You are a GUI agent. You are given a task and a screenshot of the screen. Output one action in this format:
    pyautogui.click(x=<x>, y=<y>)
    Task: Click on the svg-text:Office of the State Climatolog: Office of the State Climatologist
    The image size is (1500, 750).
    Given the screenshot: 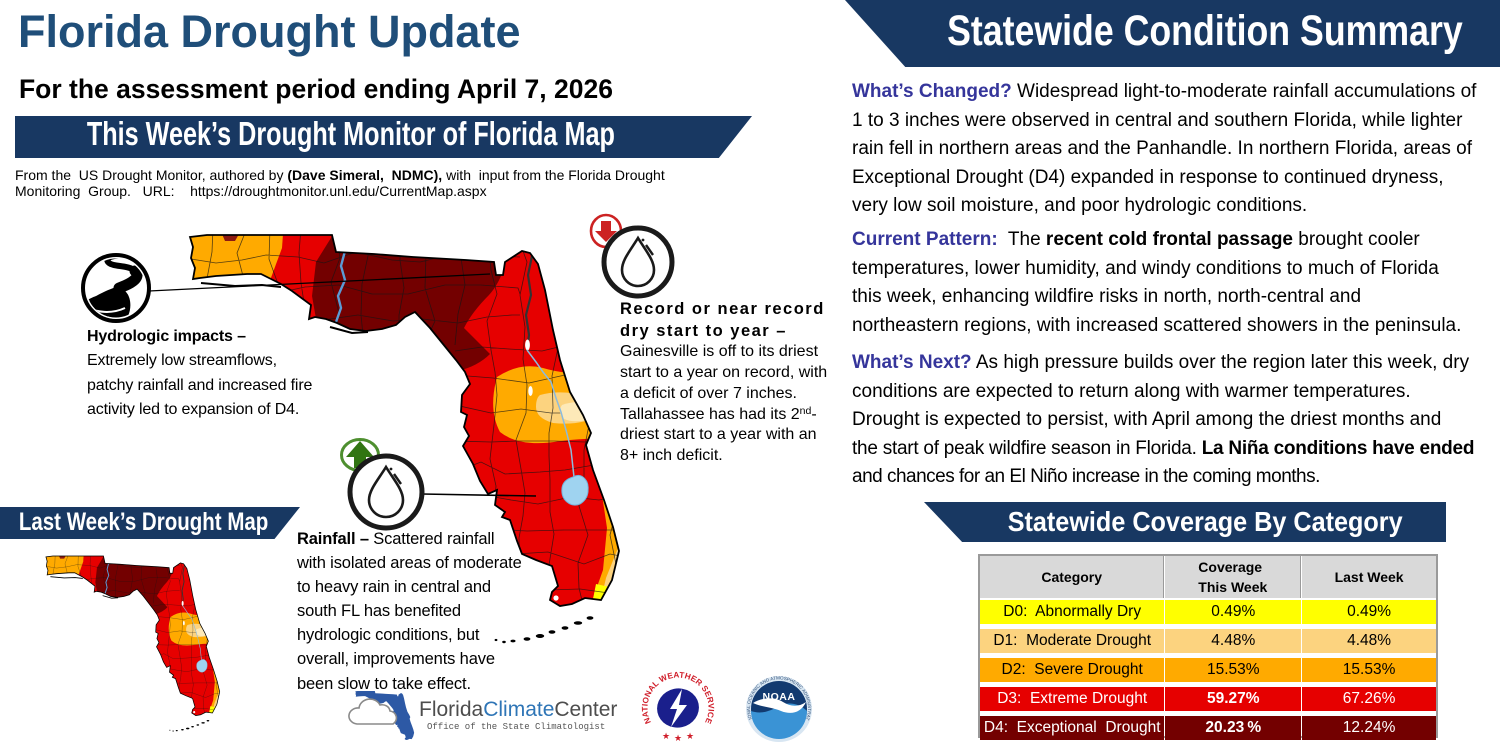 What is the action you would take?
    pyautogui.click(x=516, y=727)
    